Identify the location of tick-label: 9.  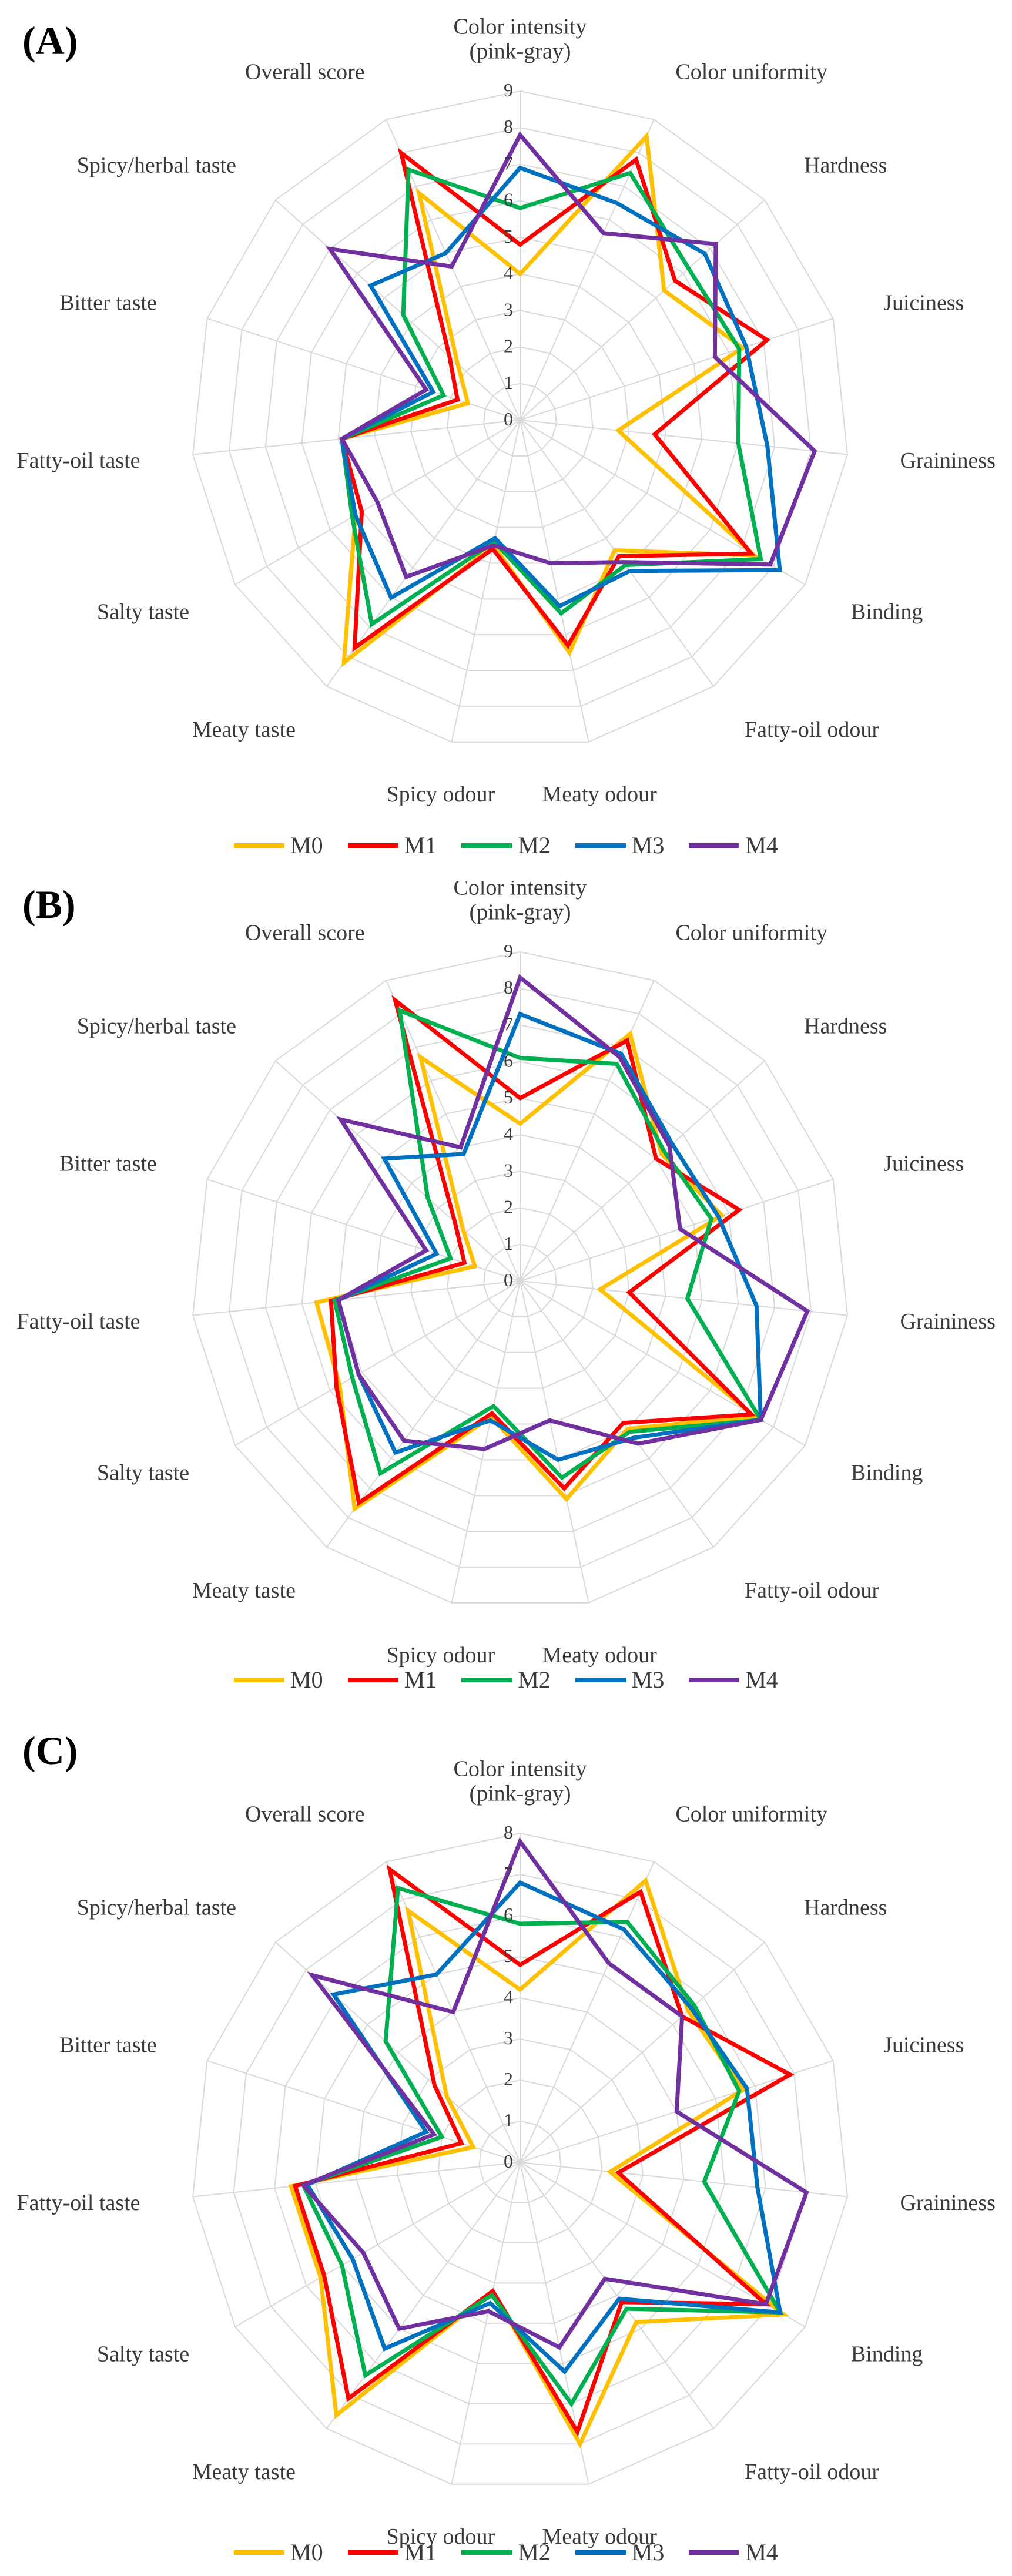
(508, 90).